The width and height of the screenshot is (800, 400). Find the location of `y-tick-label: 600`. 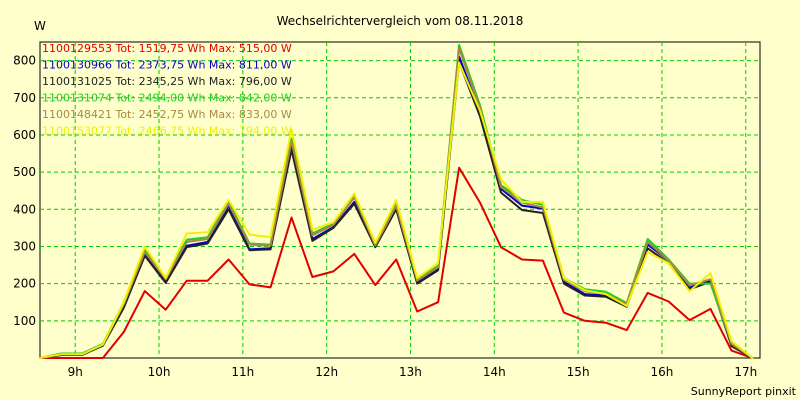

y-tick-label: 600 is located at coordinates (24, 135).